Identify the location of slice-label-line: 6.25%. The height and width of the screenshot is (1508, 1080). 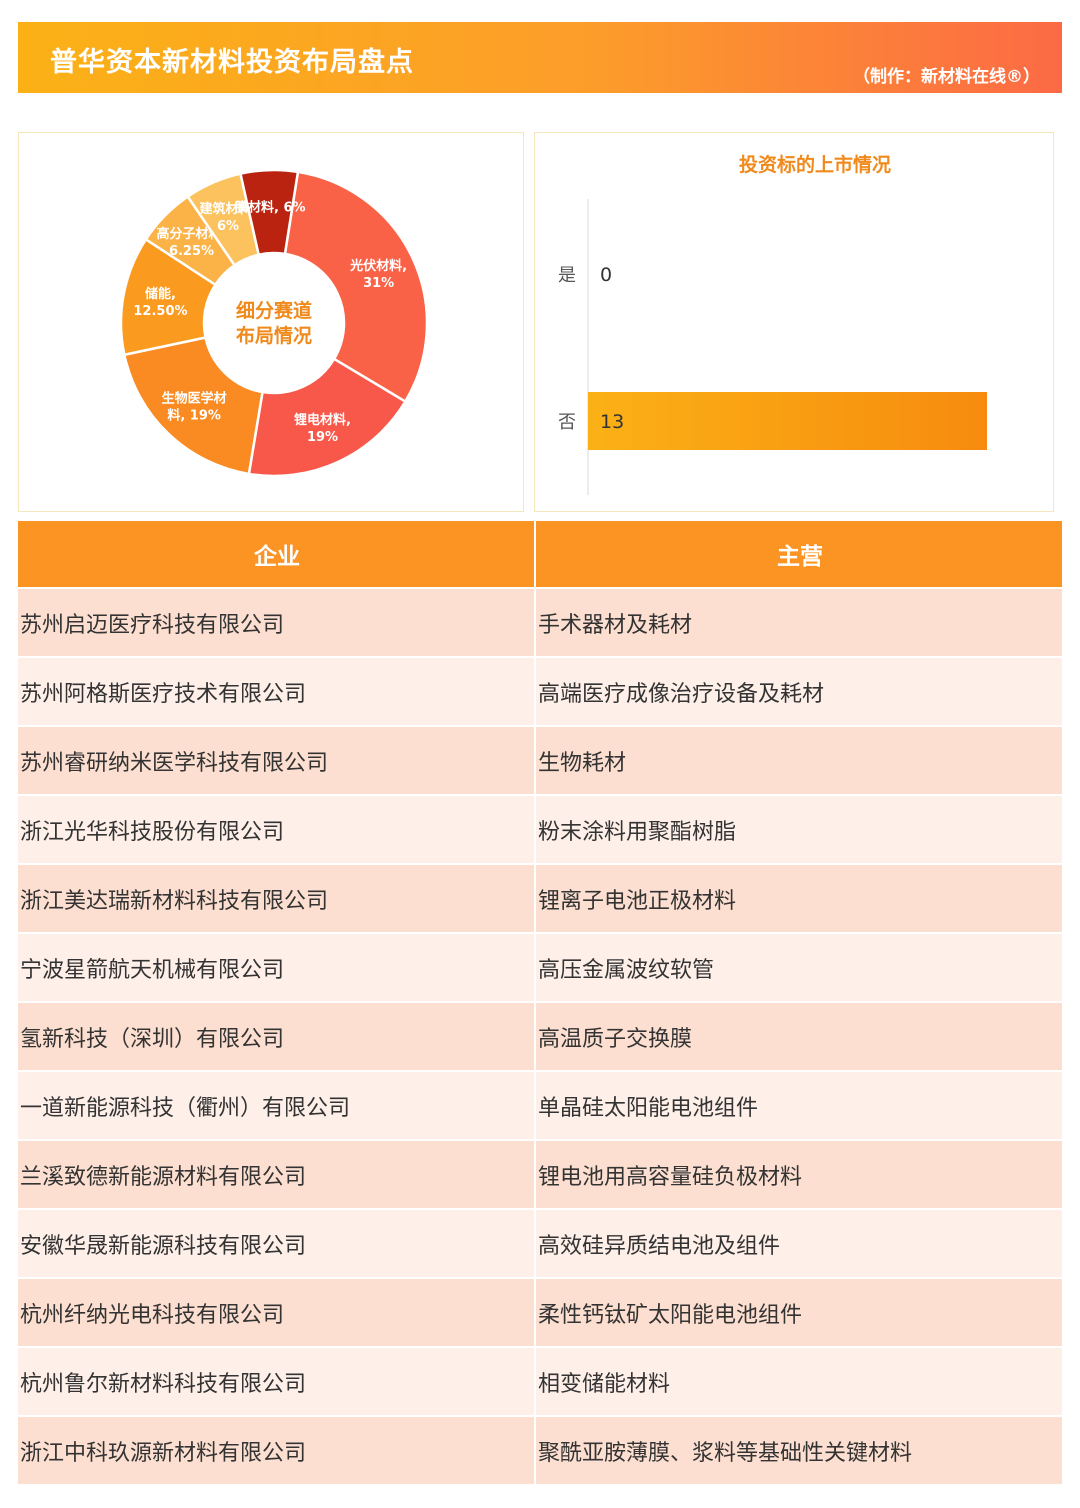
(191, 251).